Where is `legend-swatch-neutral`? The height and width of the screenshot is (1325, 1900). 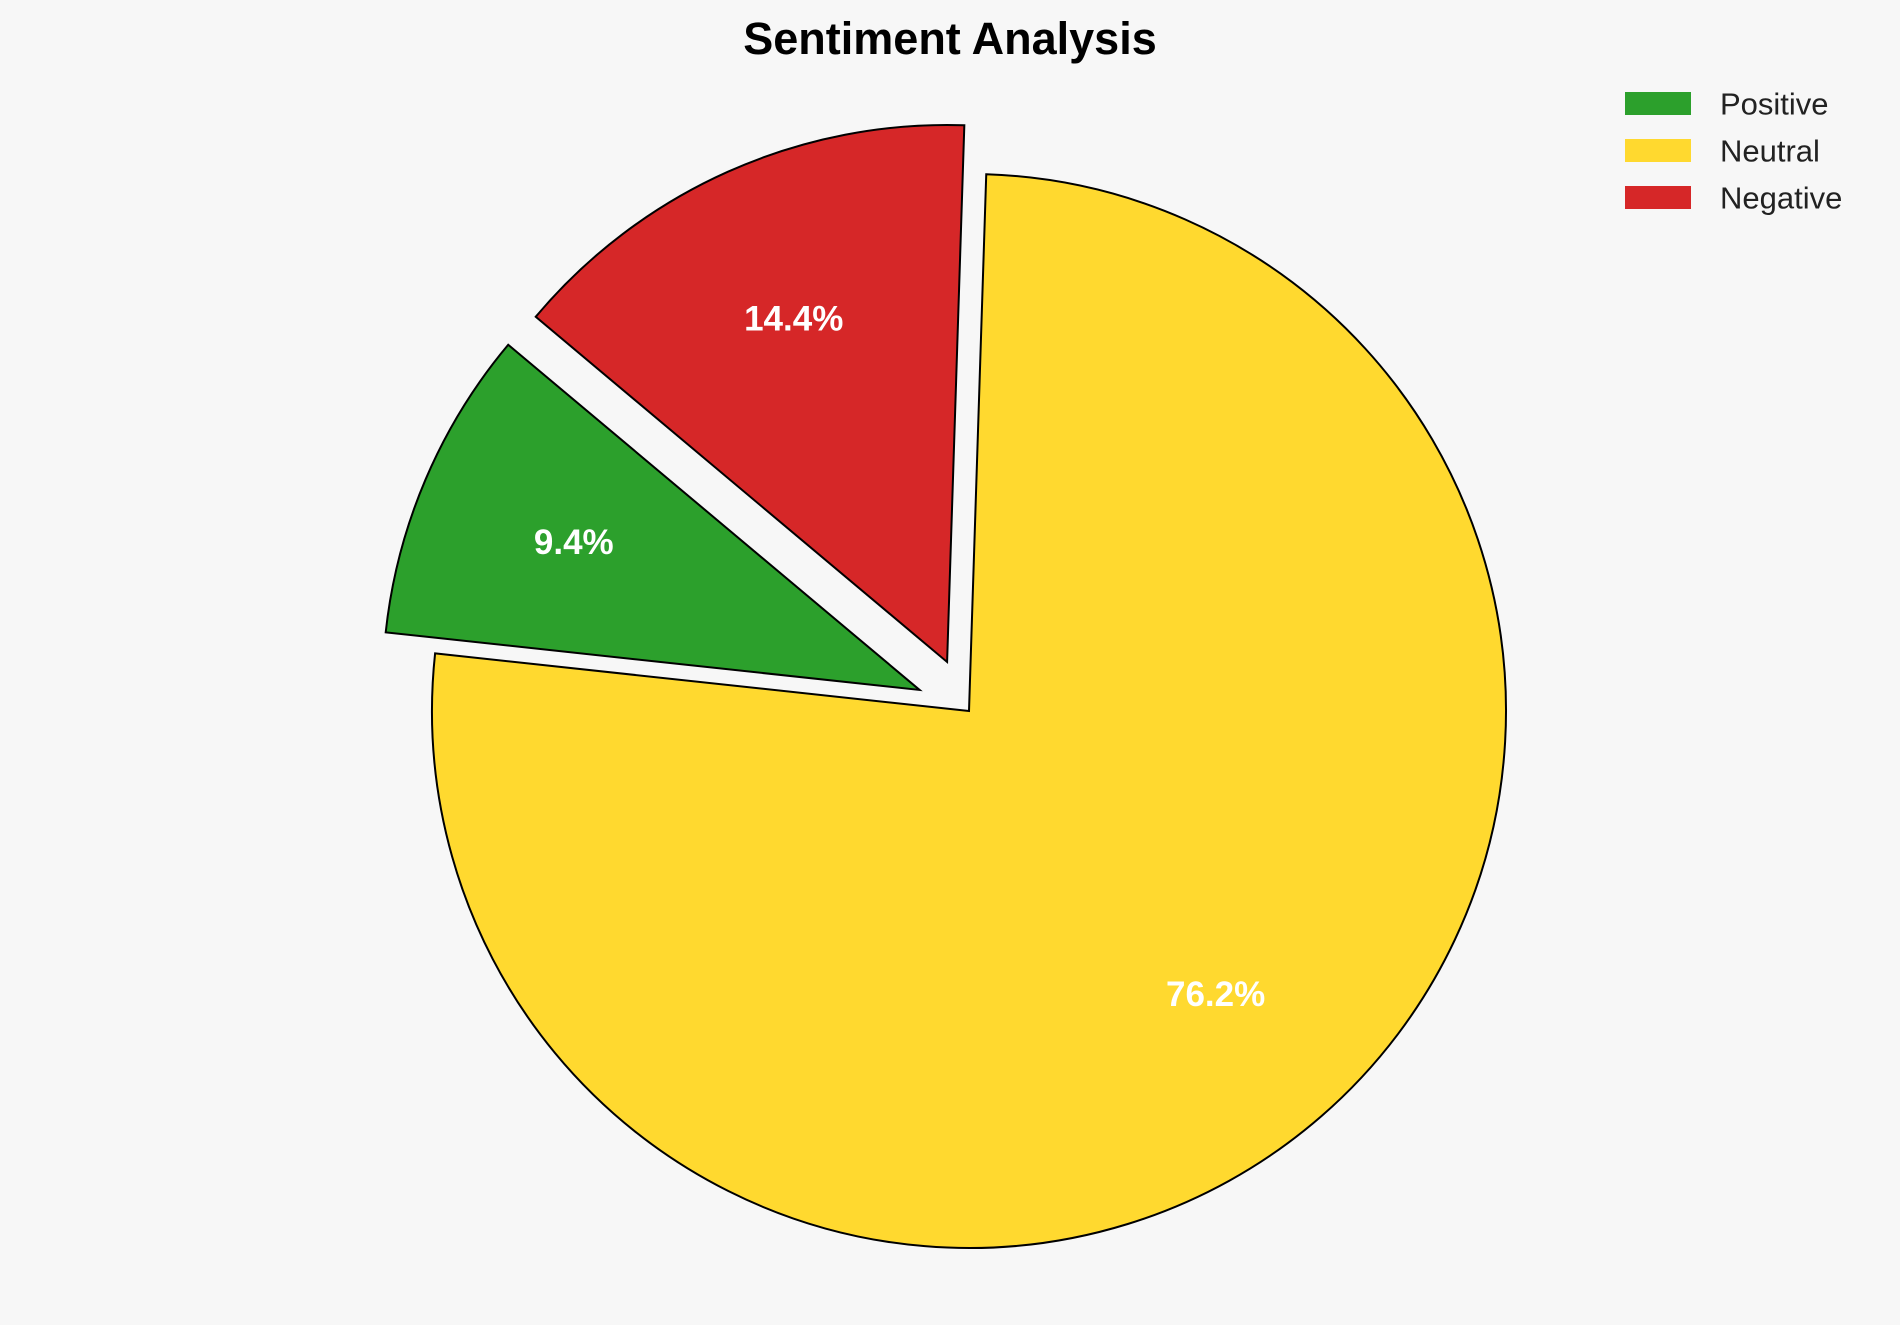 legend-swatch-neutral is located at coordinates (1658, 150).